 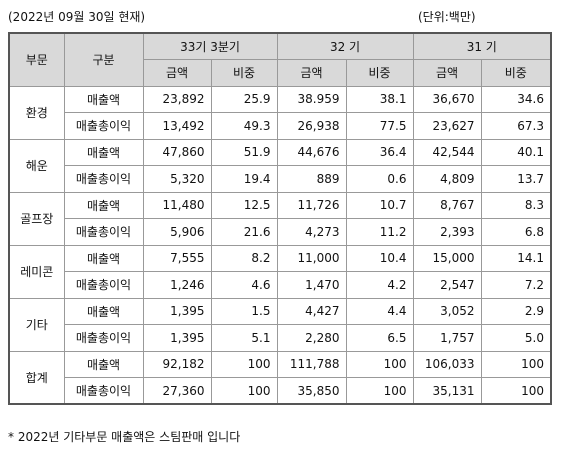 What do you see at coordinates (379, 99) in the screenshot?
I see `cell-value: 38.1` at bounding box center [379, 99].